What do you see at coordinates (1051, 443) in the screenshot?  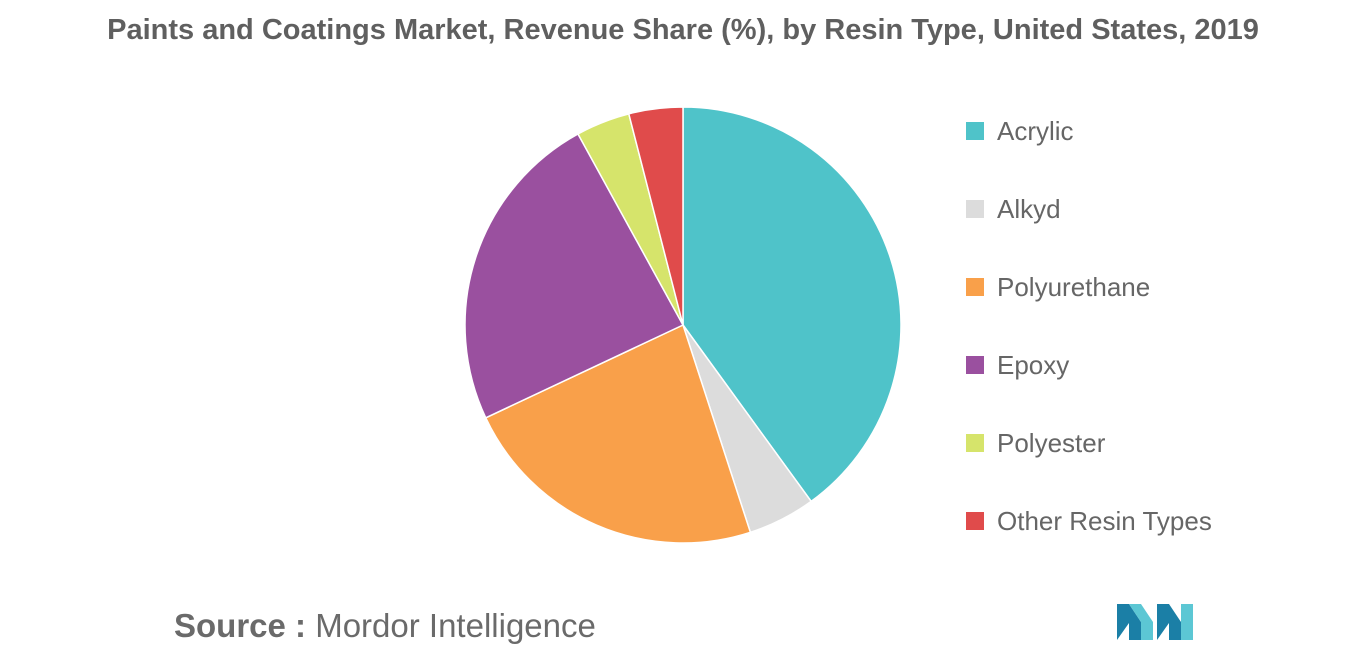 I see `legend-label-polyester: Polyester` at bounding box center [1051, 443].